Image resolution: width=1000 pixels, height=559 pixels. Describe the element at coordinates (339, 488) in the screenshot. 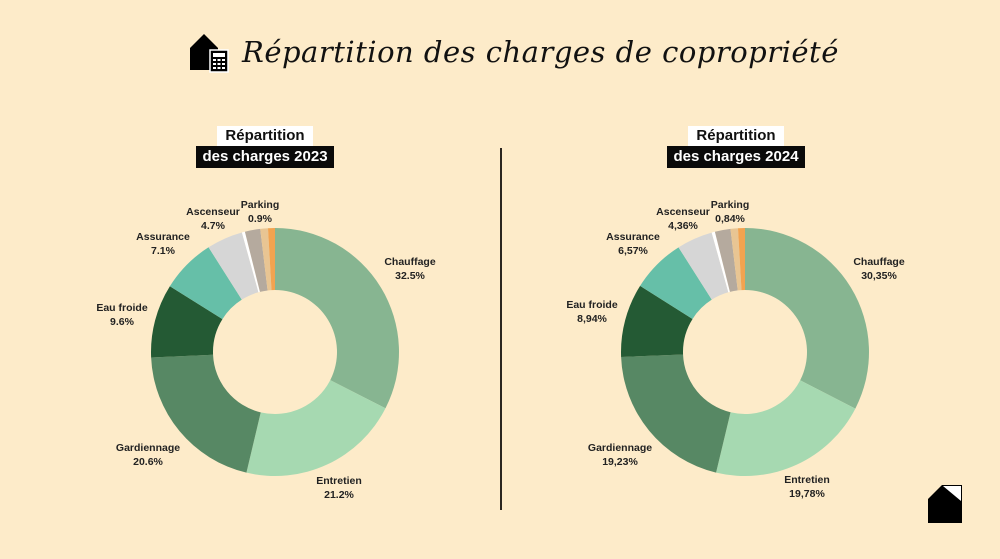

I see `label-entretien-2023: Entretien 21.2%` at that location.